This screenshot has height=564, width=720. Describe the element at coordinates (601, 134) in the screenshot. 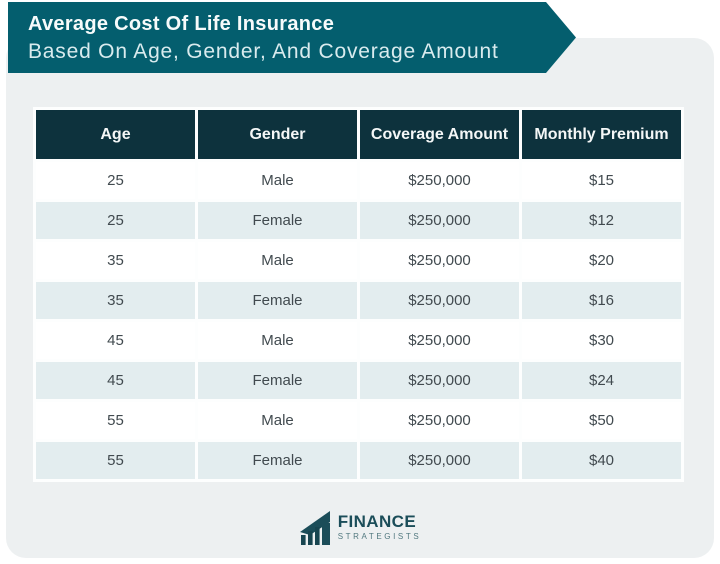

I see `column-header-monthly-premium: Monthly Premium` at that location.